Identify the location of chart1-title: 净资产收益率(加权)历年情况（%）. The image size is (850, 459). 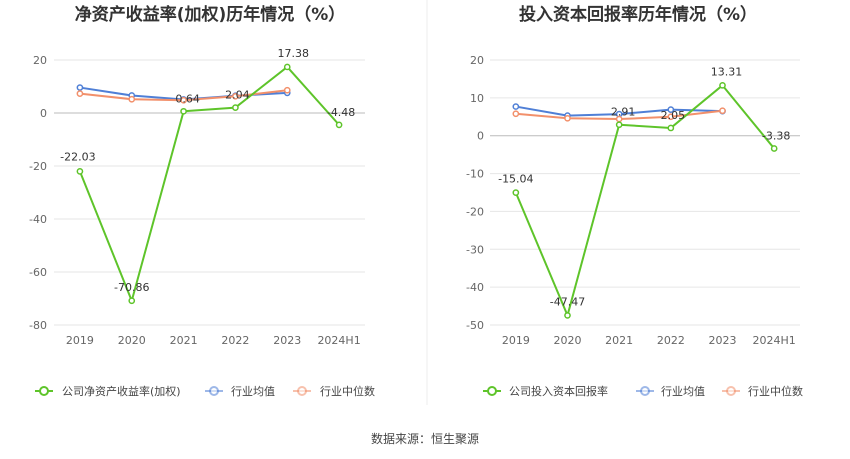
(210, 14).